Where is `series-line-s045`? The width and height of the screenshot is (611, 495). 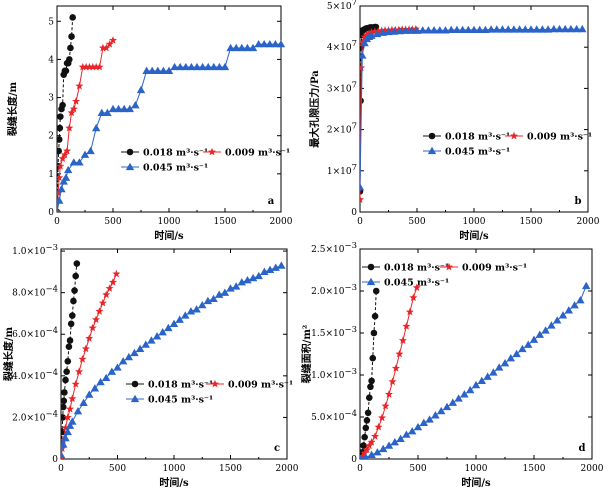 series-line-s045 is located at coordinates (471, 108).